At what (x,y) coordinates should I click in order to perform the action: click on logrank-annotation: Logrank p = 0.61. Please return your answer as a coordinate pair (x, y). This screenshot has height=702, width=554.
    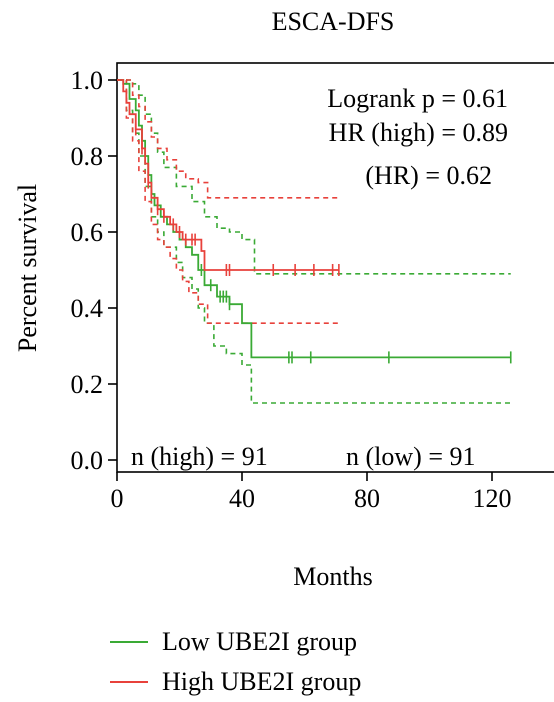
    Looking at the image, I should click on (417, 98).